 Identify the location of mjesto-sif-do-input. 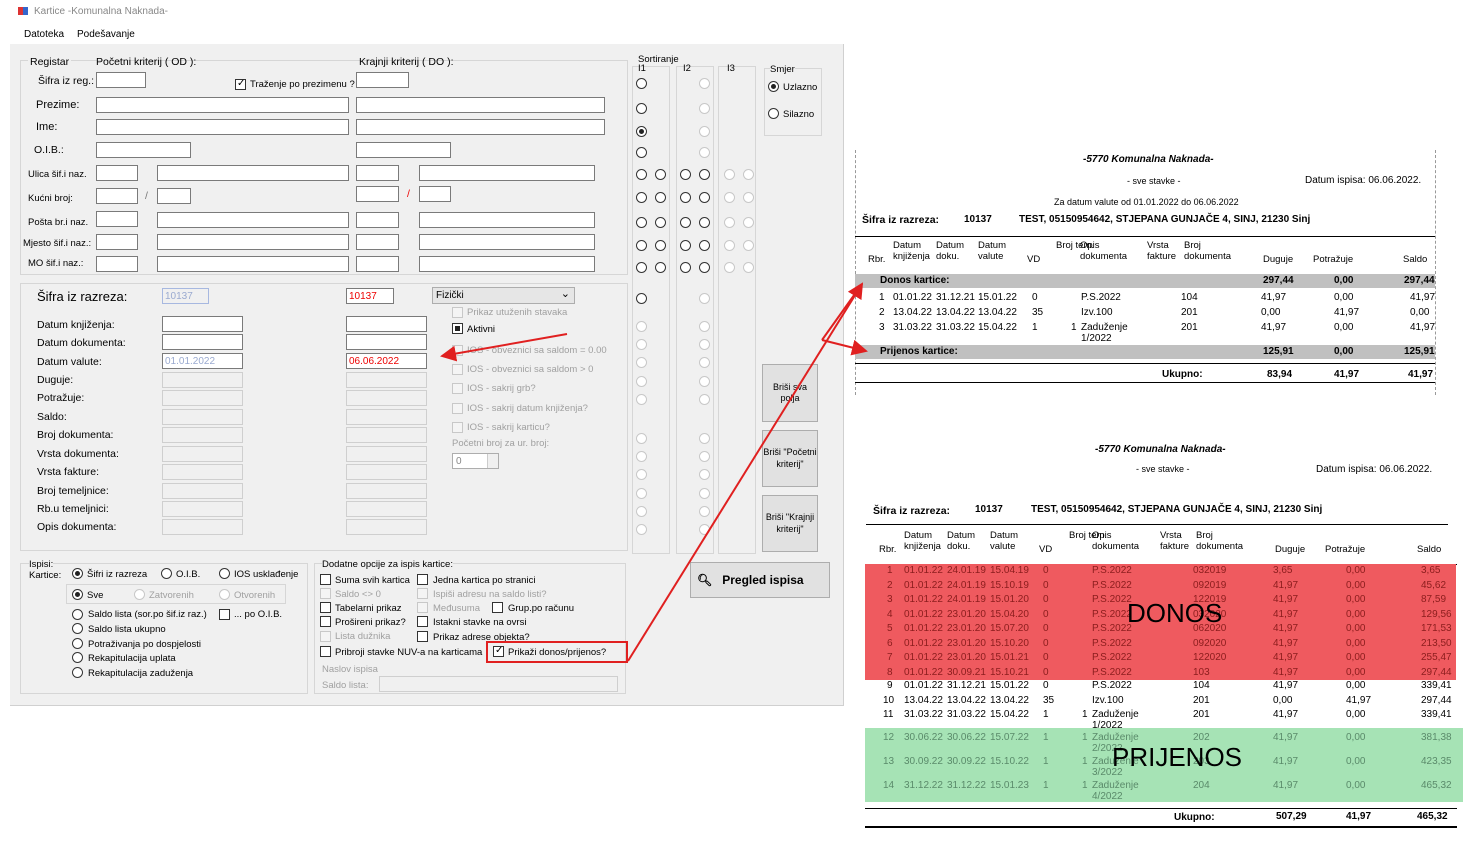
(377, 242).